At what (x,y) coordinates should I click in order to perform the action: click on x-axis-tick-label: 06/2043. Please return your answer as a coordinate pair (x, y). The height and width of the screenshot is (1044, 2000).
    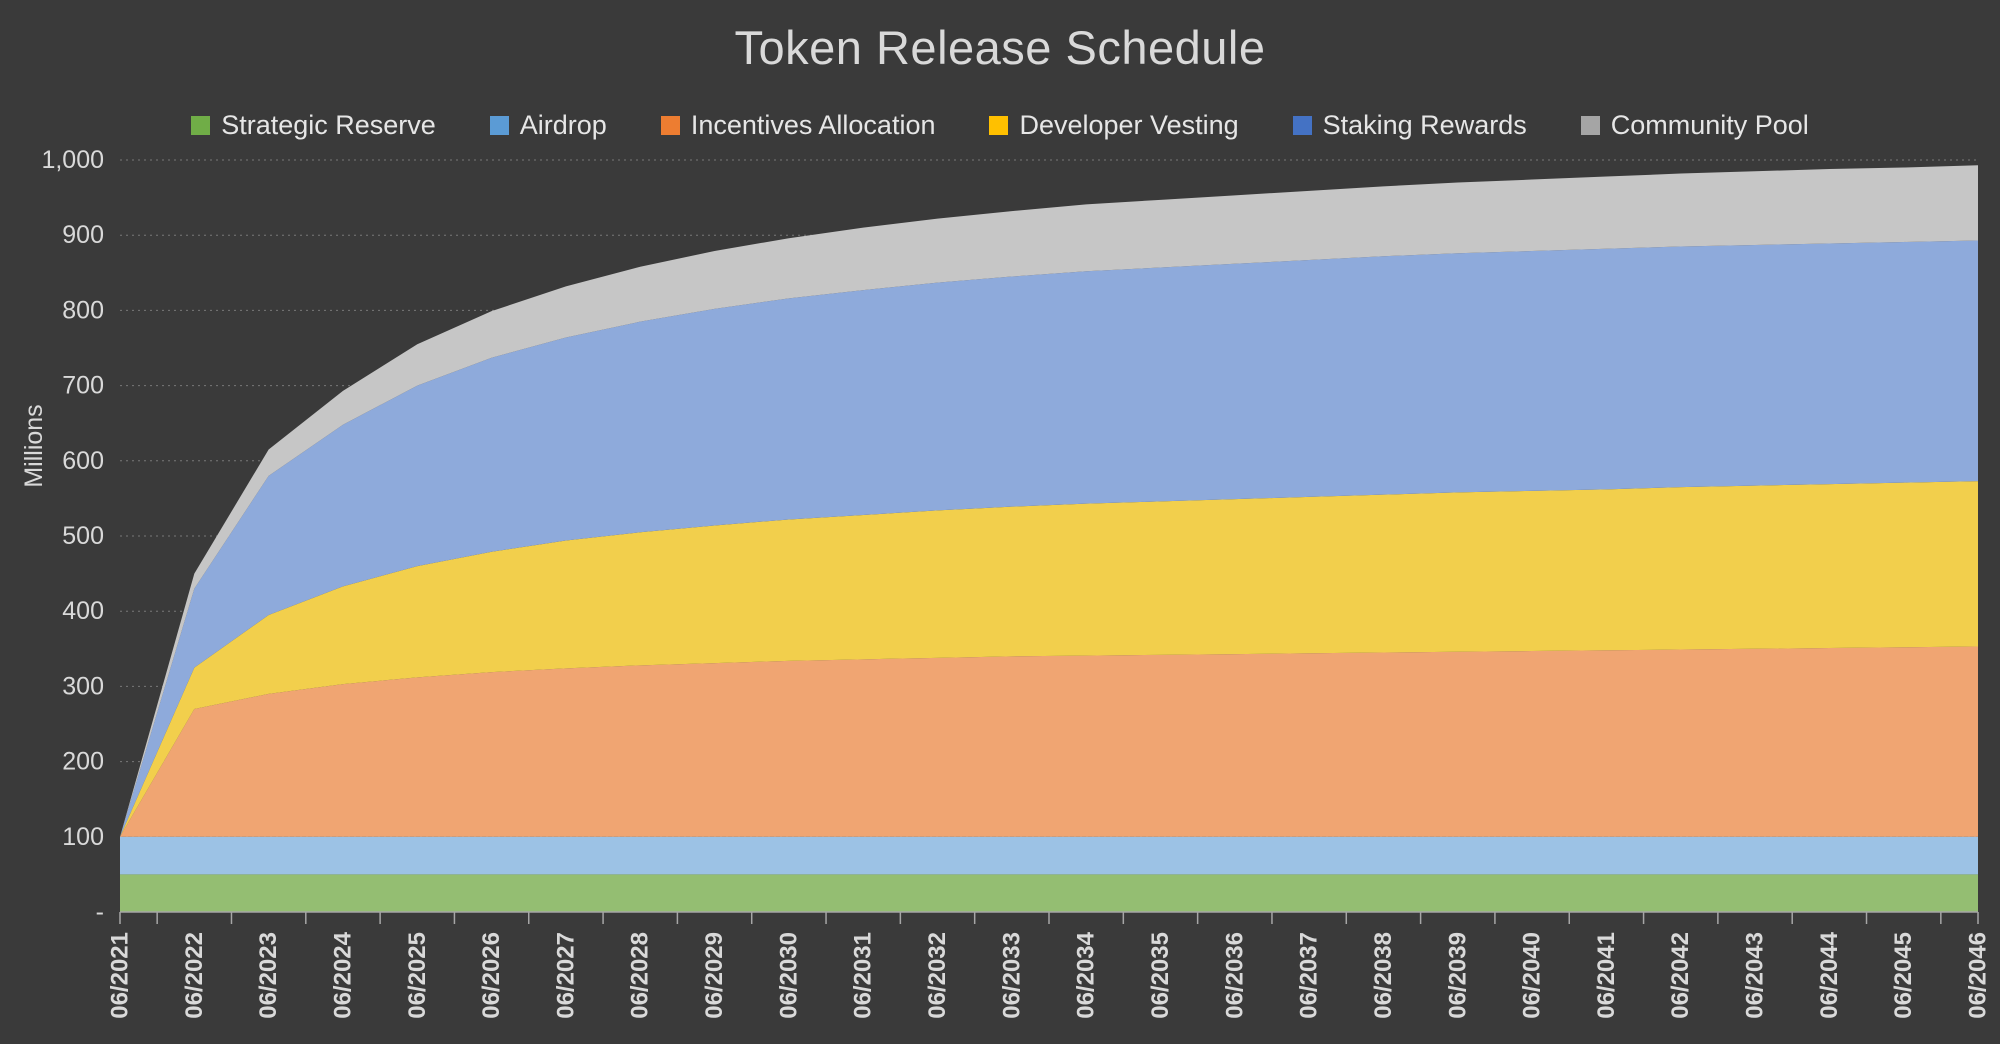
    Looking at the image, I should click on (1755, 975).